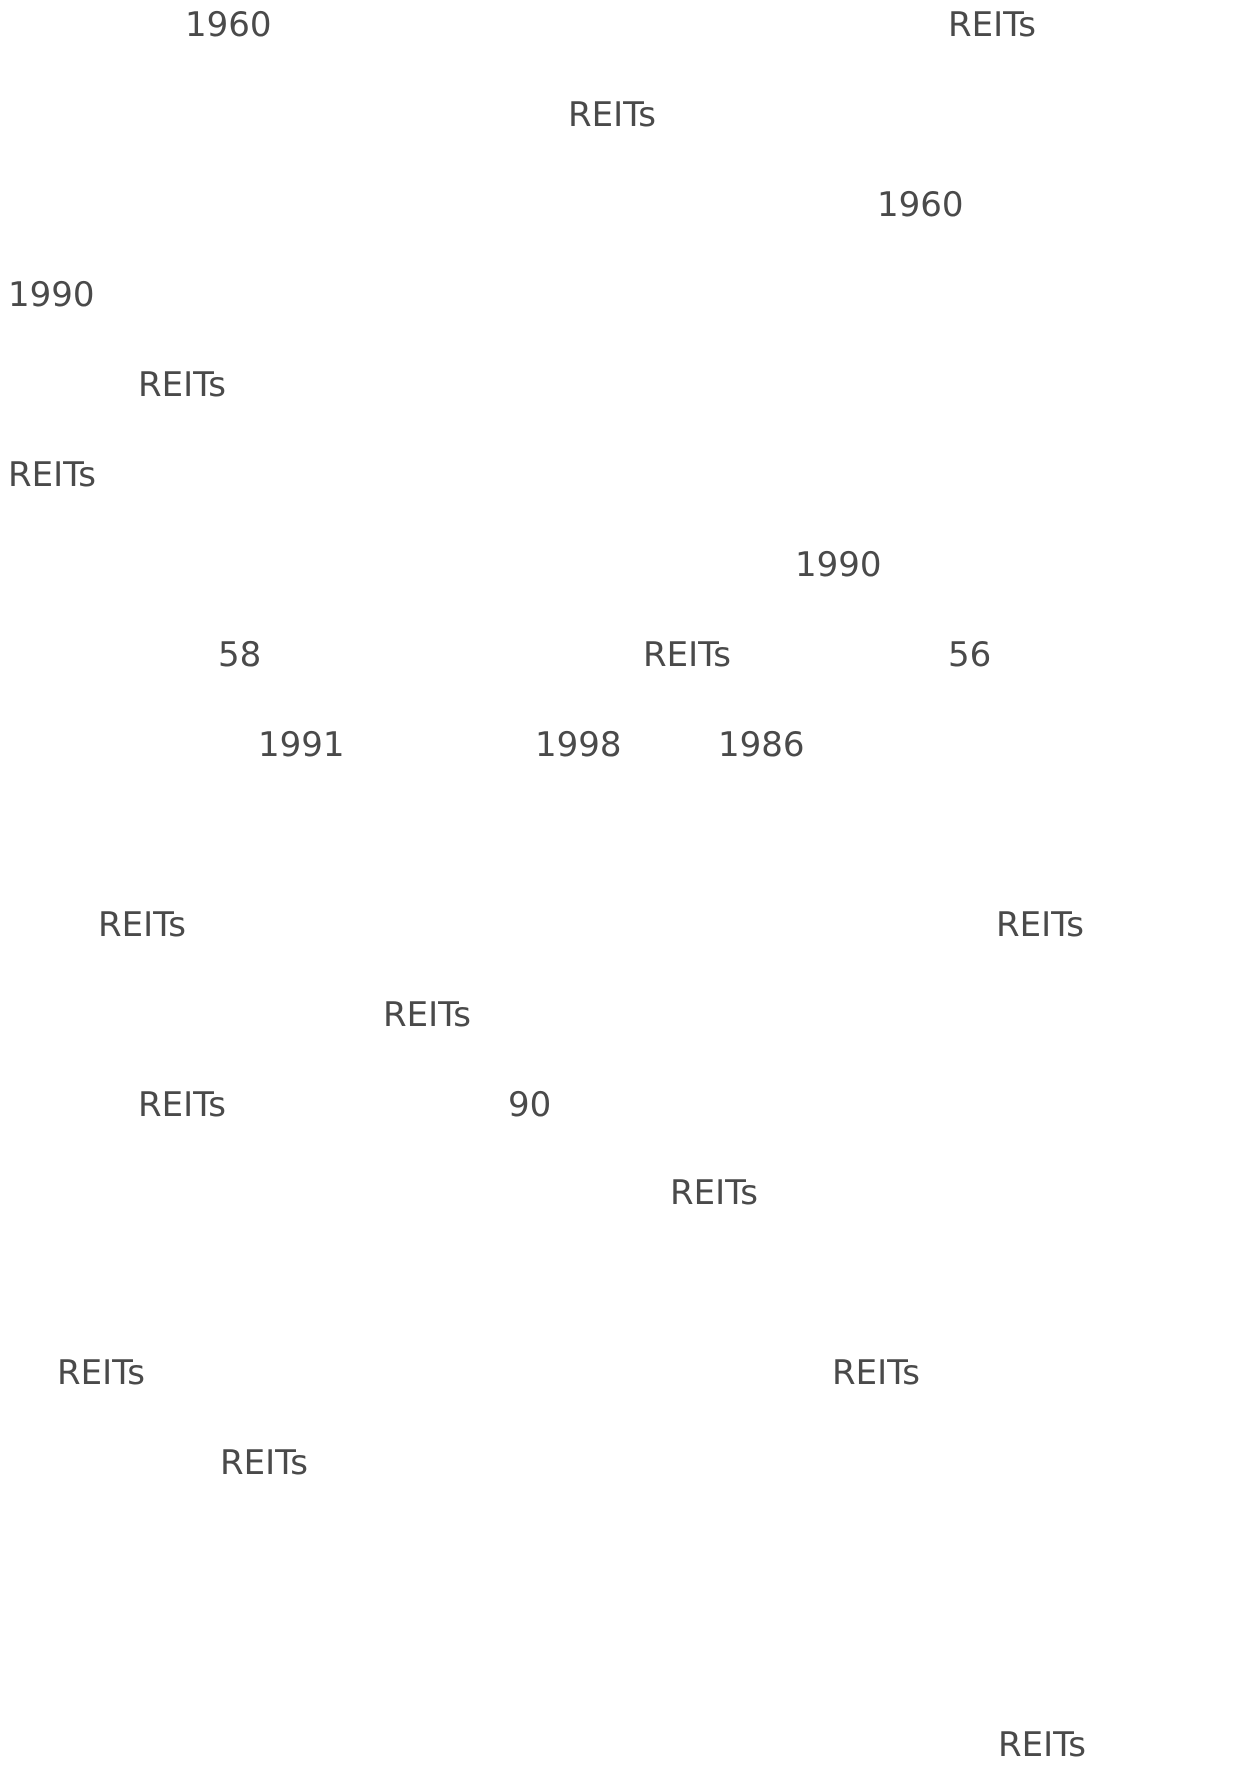 The height and width of the screenshot is (1771, 1249). Describe the element at coordinates (240, 655) in the screenshot. I see `text-fragment: 58` at that location.